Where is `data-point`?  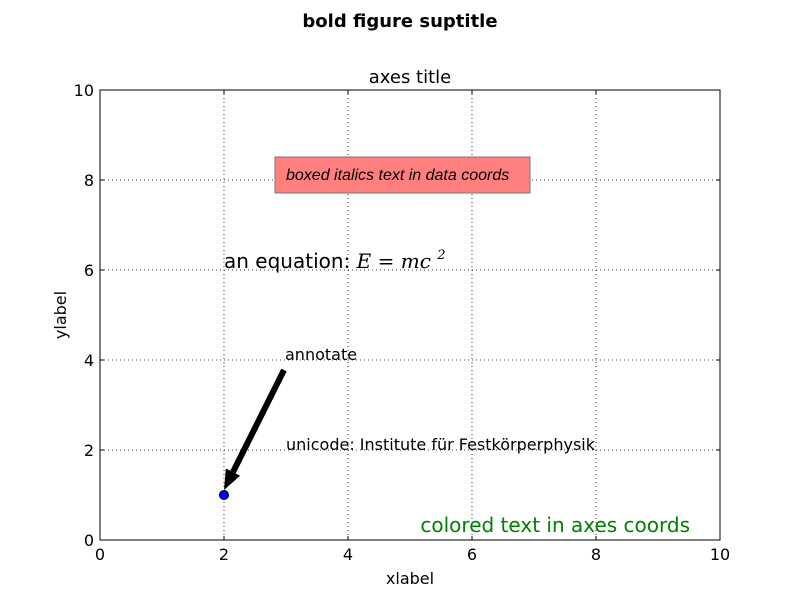 data-point is located at coordinates (224, 495).